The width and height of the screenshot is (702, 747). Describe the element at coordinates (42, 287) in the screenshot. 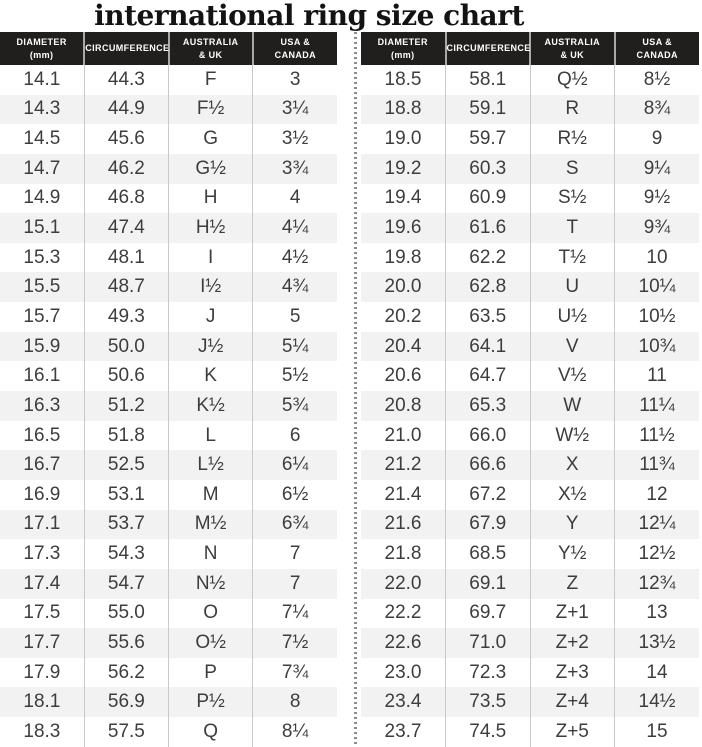

I see `table-cell: 15.5` at that location.